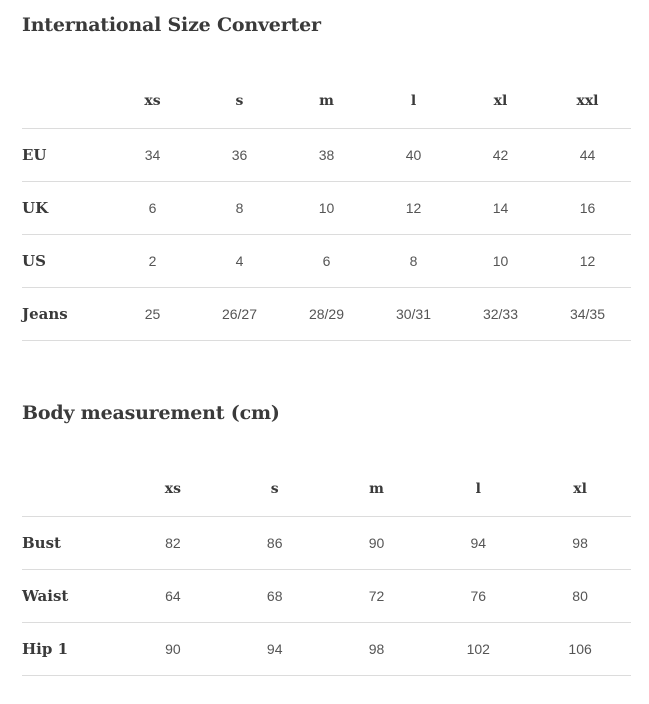 This screenshot has width=649, height=704. Describe the element at coordinates (239, 260) in the screenshot. I see `table-cell: 4` at that location.